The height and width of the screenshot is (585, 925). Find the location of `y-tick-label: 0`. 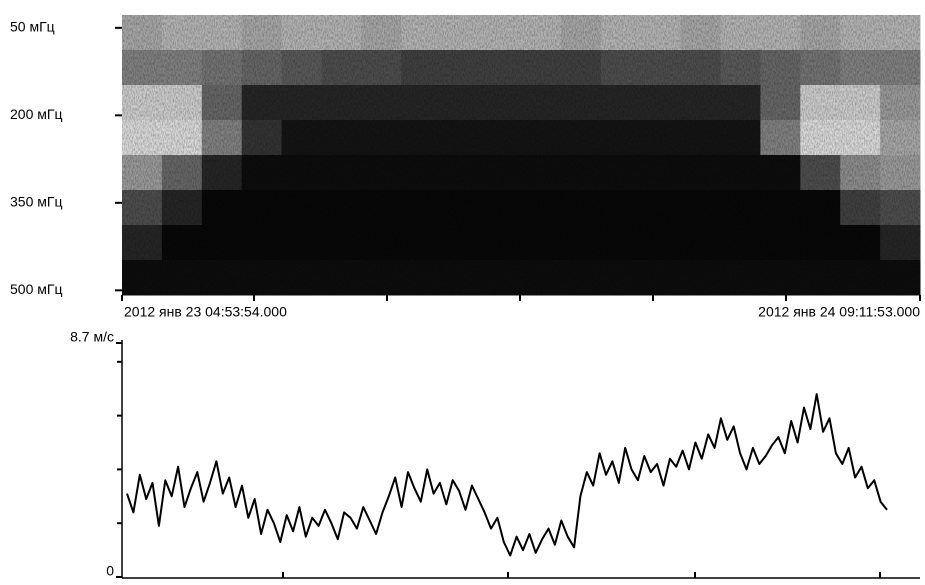

y-tick-label: 0 is located at coordinates (110, 571).